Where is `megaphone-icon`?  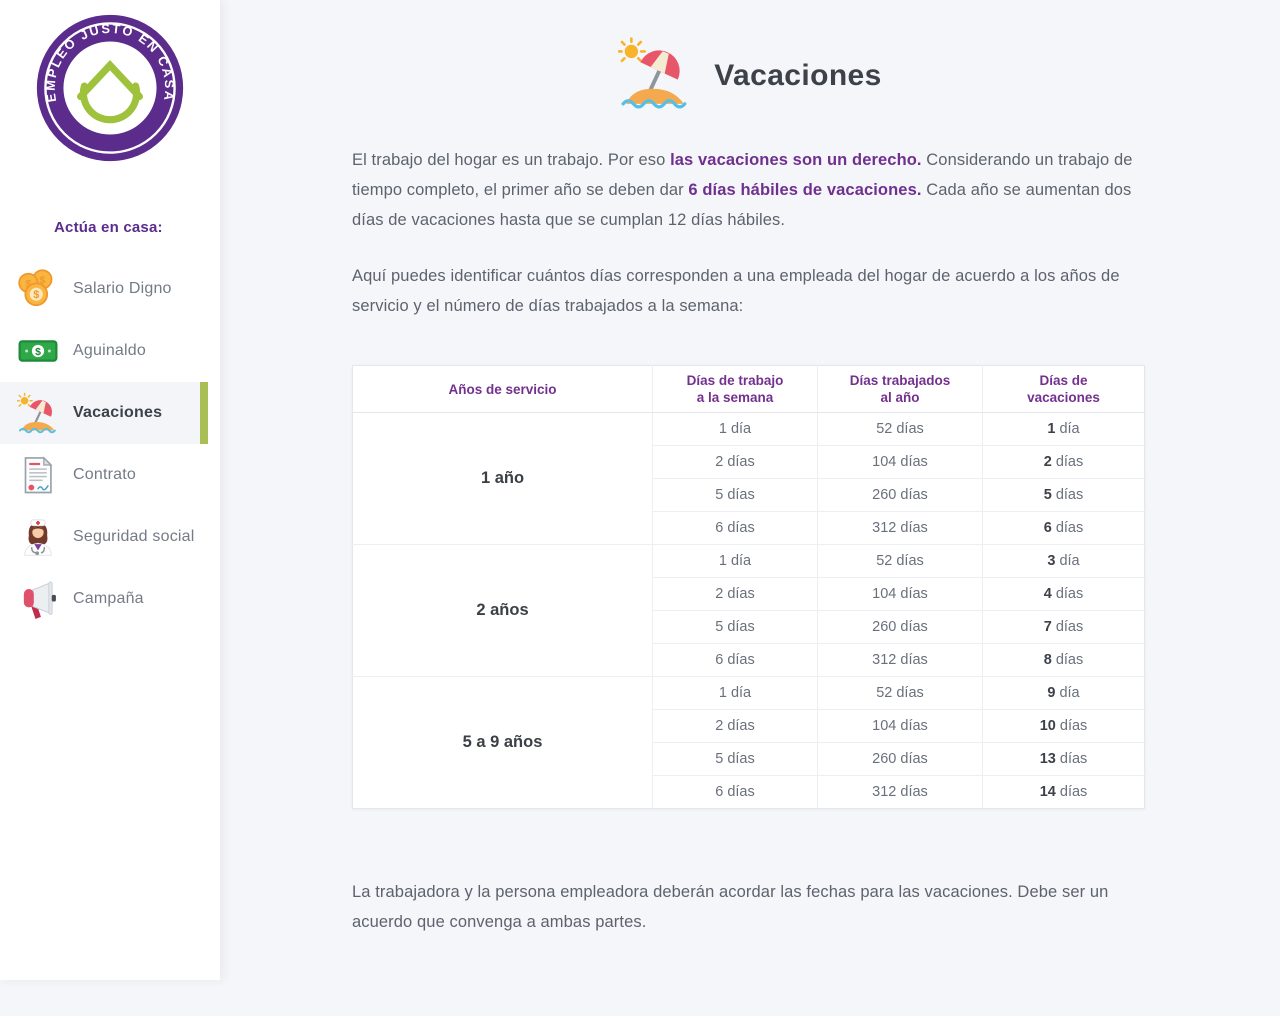
megaphone-icon is located at coordinates (38, 599).